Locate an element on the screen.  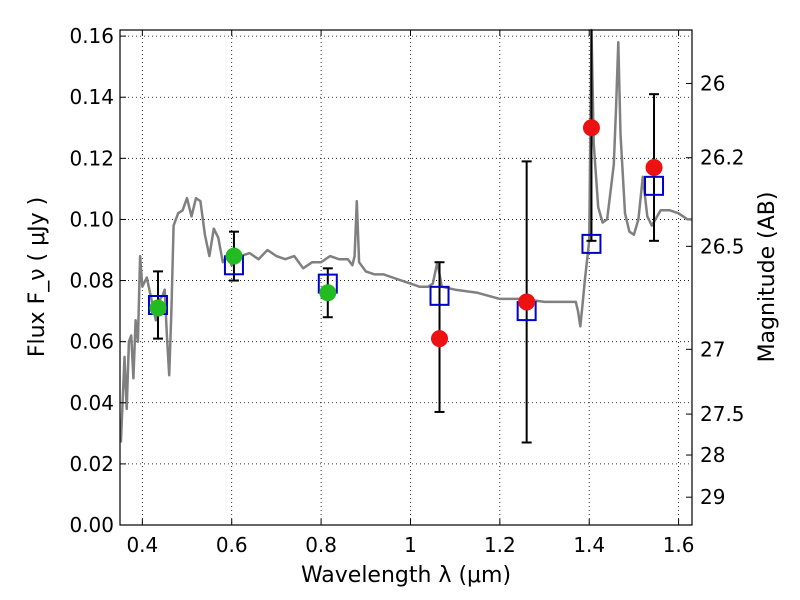
y-tick-label: 0.02 is located at coordinates (91, 464).